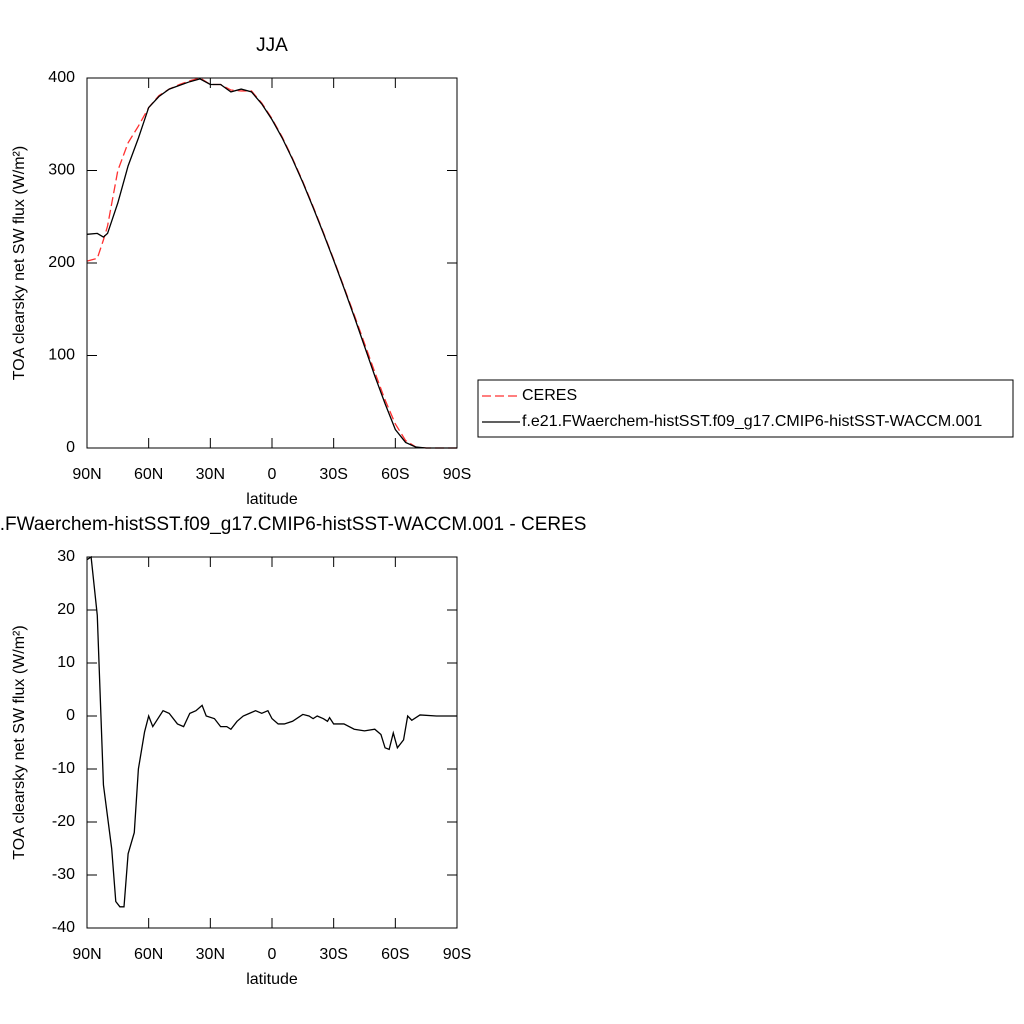 The width and height of the screenshot is (1024, 1024). What do you see at coordinates (66, 556) in the screenshot?
I see `y-tick-label: 30` at bounding box center [66, 556].